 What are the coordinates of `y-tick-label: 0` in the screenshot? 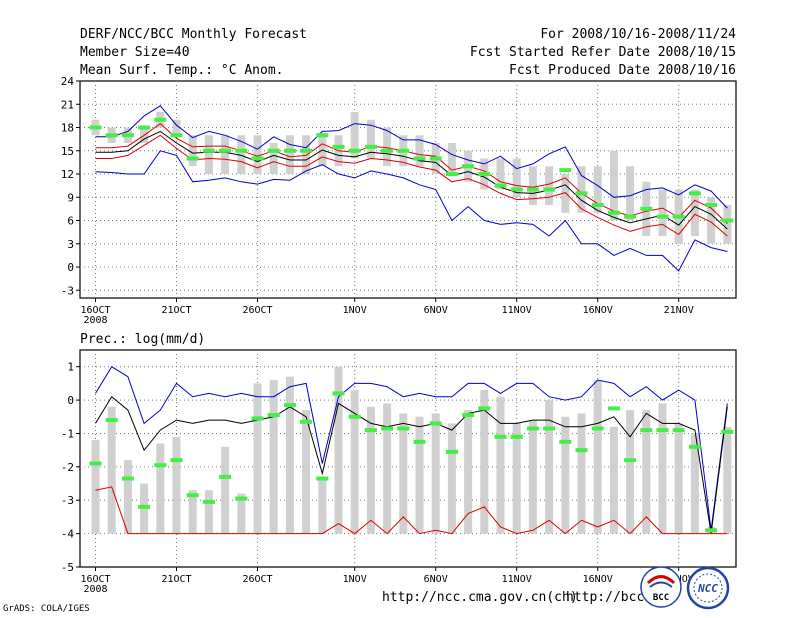 It's located at (70, 267).